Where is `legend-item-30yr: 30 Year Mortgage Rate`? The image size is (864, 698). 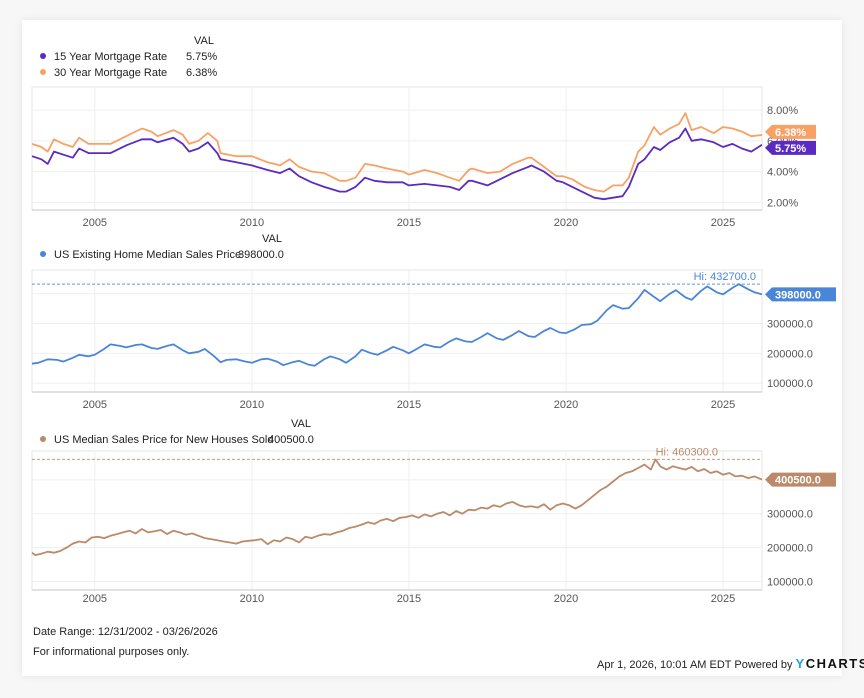 legend-item-30yr: 30 Year Mortgage Rate is located at coordinates (103, 73).